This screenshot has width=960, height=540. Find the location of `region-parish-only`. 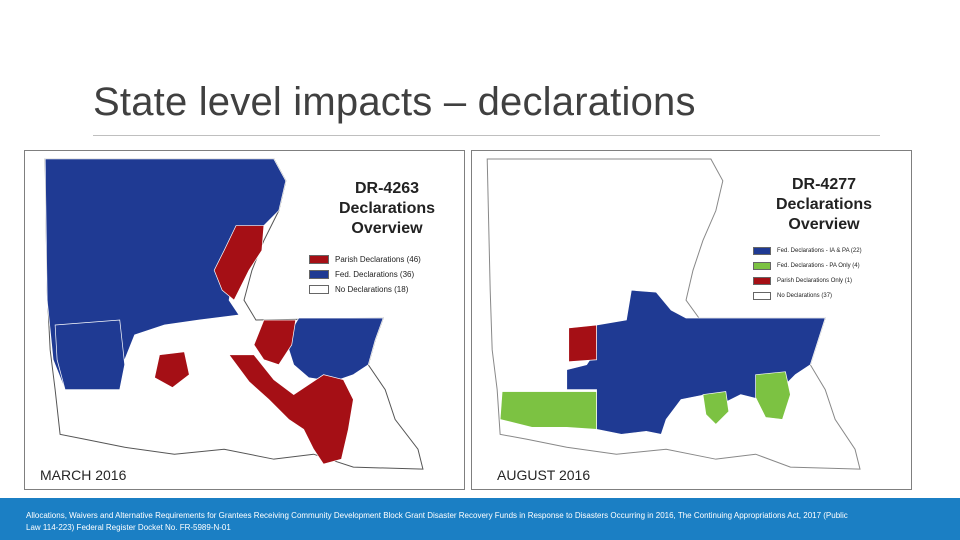

region-parish-only is located at coordinates (582, 343).